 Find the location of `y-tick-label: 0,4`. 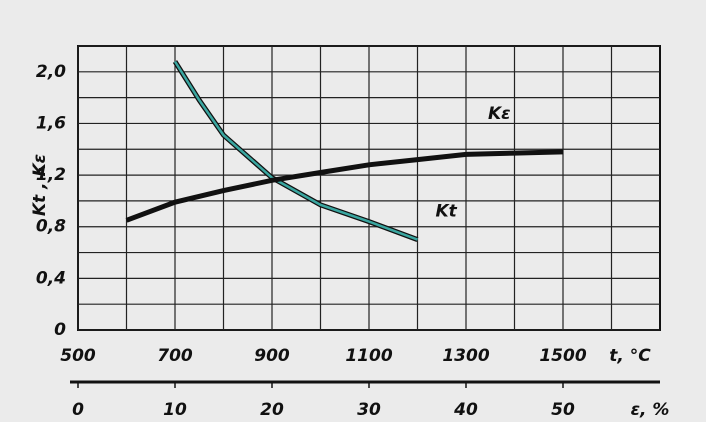

y-tick-label: 0,4 is located at coordinates (51, 278).